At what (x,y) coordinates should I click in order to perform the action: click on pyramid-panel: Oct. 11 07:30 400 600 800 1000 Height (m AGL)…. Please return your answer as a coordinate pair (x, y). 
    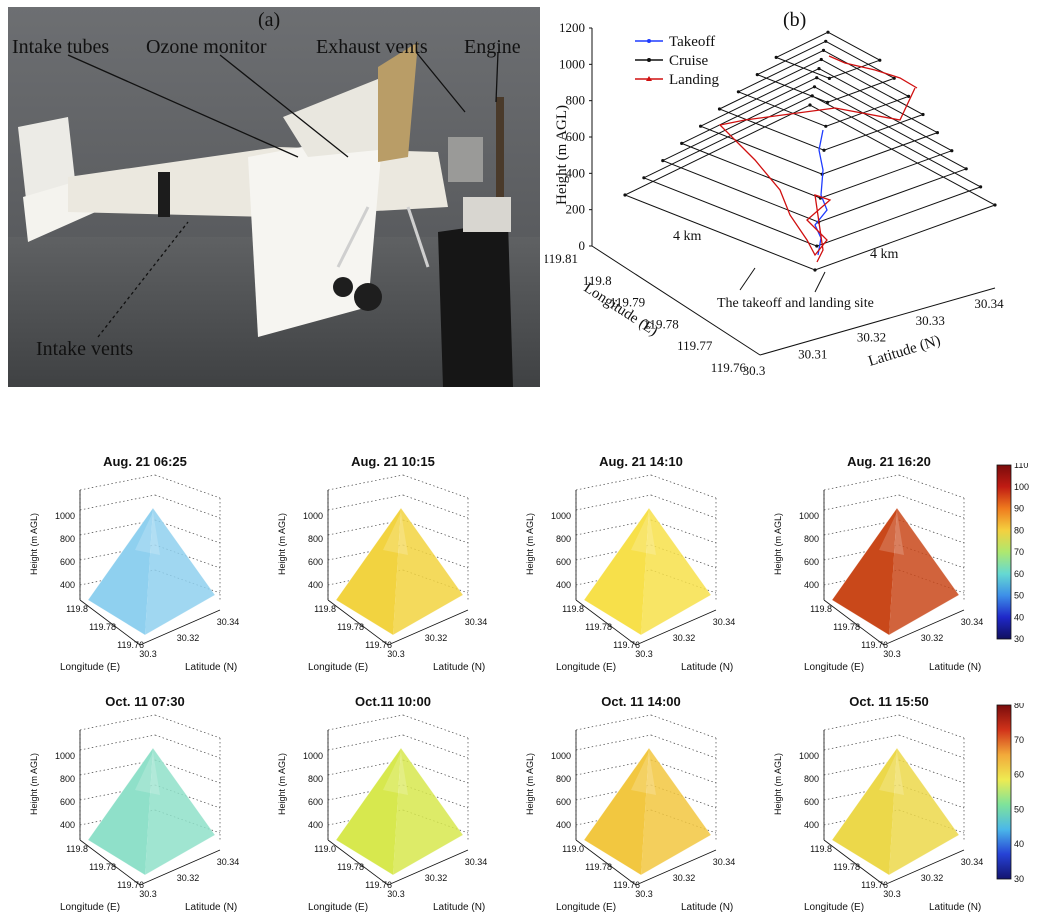
    Looking at the image, I should click on (134, 803).